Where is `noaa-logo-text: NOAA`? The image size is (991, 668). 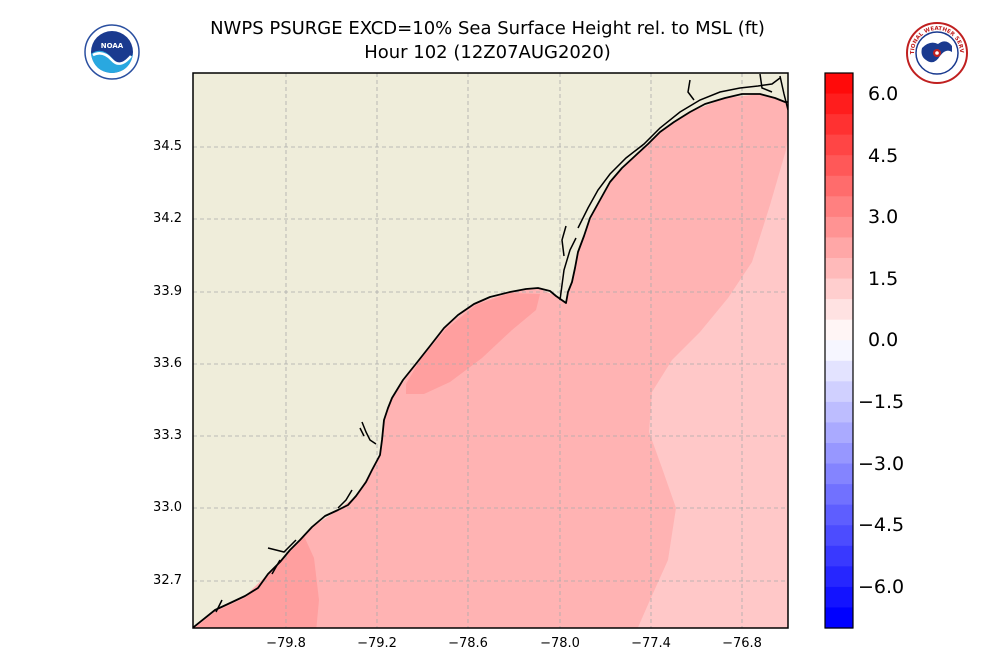
noaa-logo-text: NOAA is located at coordinates (112, 46).